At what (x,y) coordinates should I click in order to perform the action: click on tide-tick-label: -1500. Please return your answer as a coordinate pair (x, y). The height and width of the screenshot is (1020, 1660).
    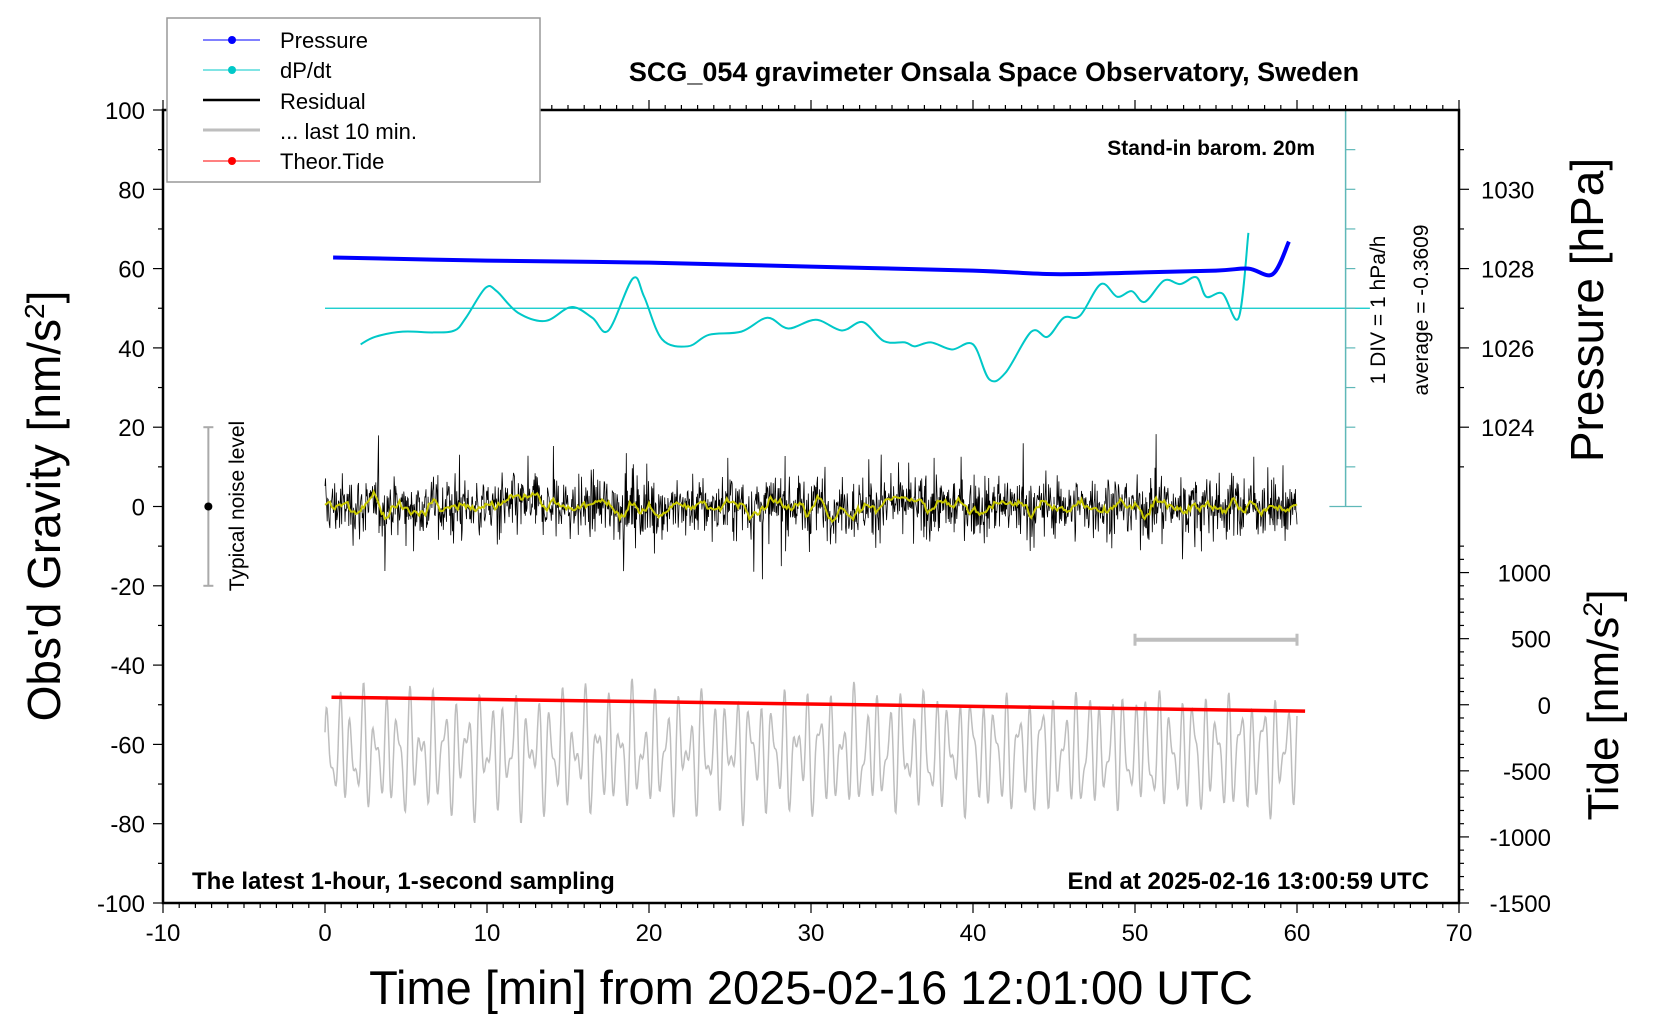
    Looking at the image, I should click on (1520, 904).